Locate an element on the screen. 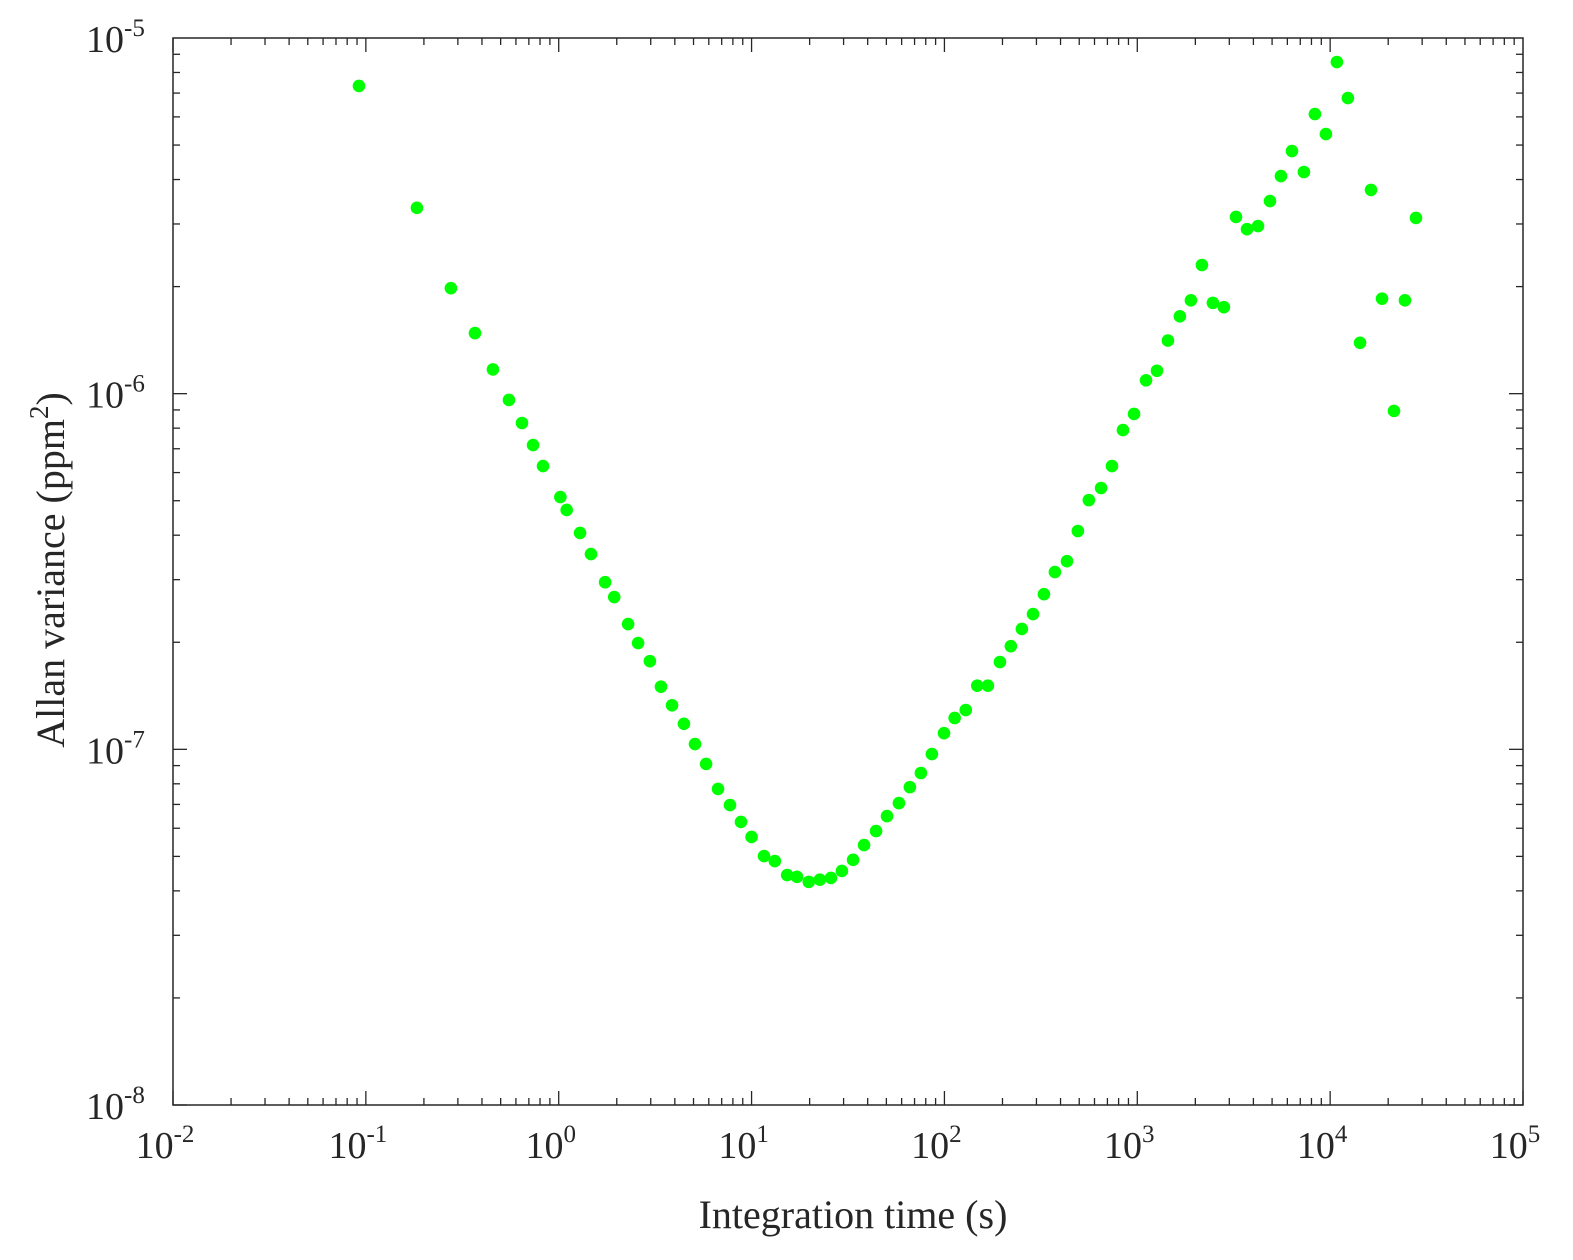  y-tick-label: 10⁻⁵ is located at coordinates (115, 38).